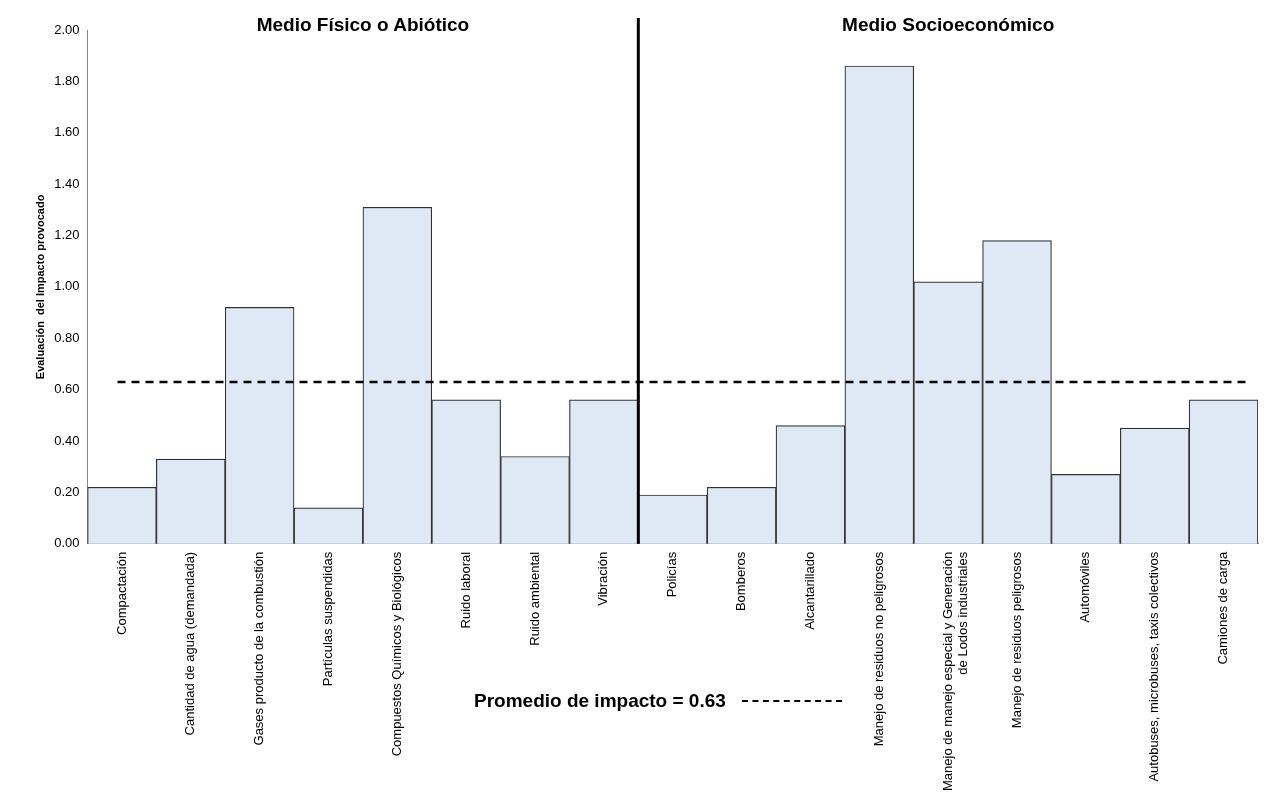  What do you see at coordinates (67, 235) in the screenshot?
I see `y-tick-label: 1.20` at bounding box center [67, 235].